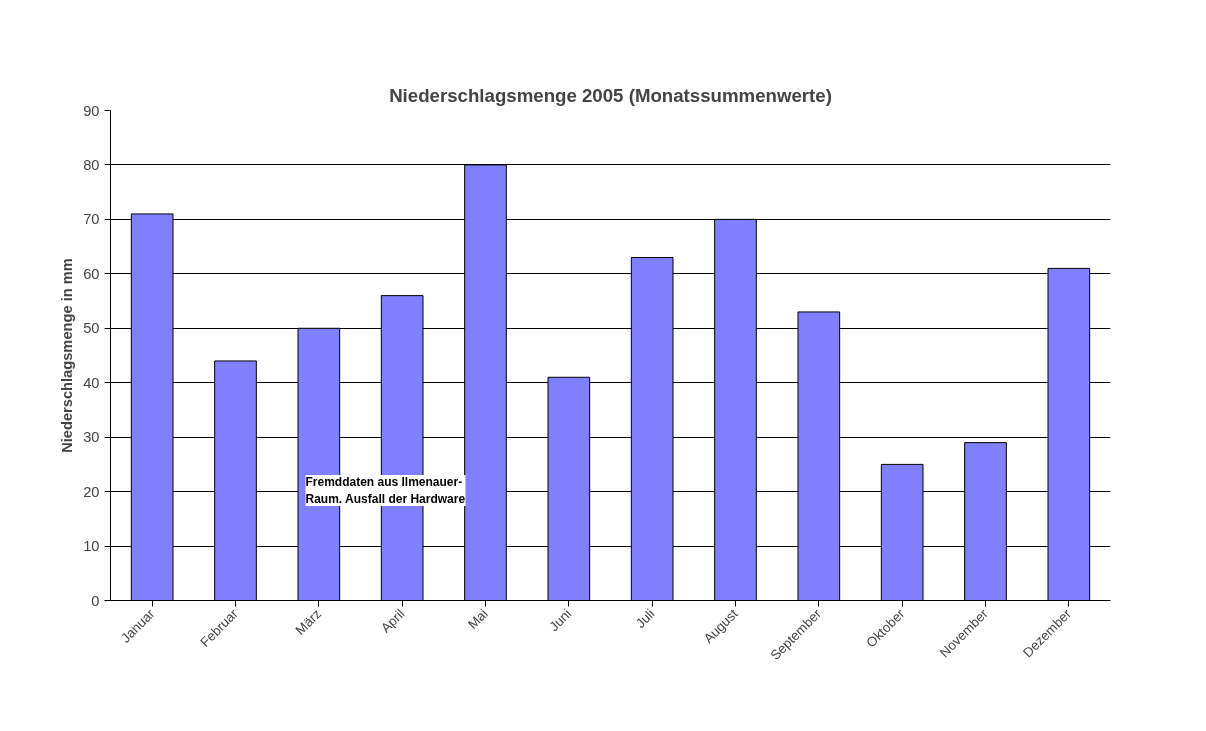 The width and height of the screenshot is (1206, 731). Describe the element at coordinates (91, 164) in the screenshot. I see `y-tick-label: 80` at that location.